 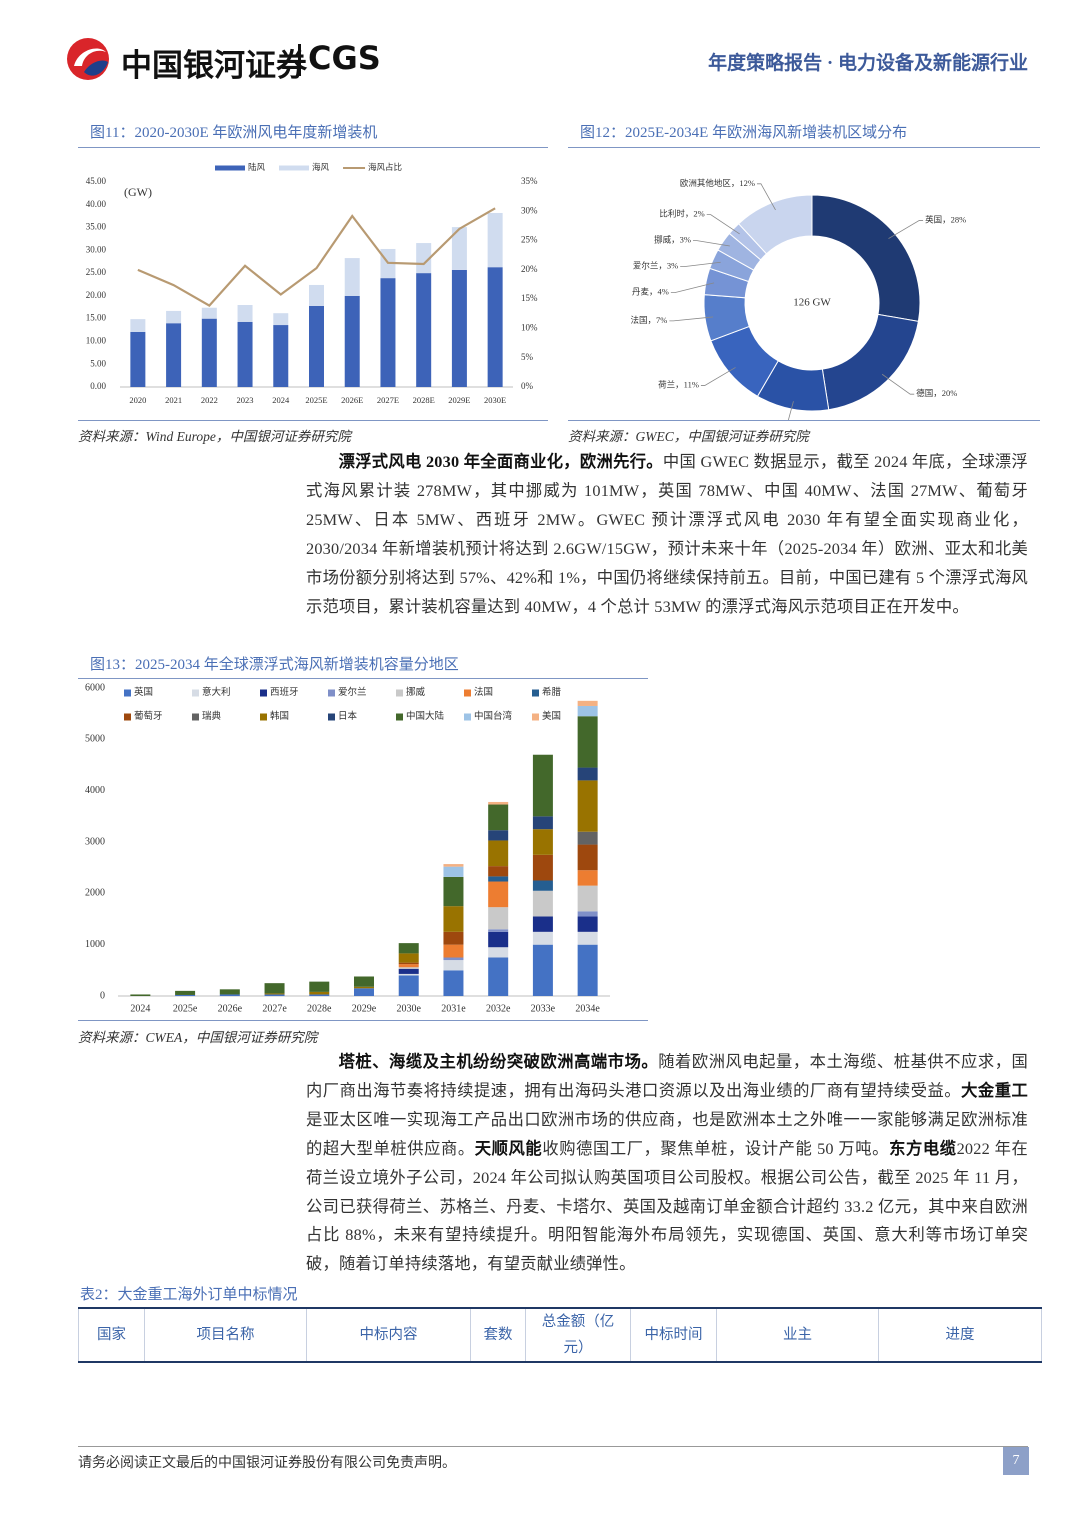 What do you see at coordinates (279, 716) in the screenshot?
I see `legend-label: 韩国` at bounding box center [279, 716].